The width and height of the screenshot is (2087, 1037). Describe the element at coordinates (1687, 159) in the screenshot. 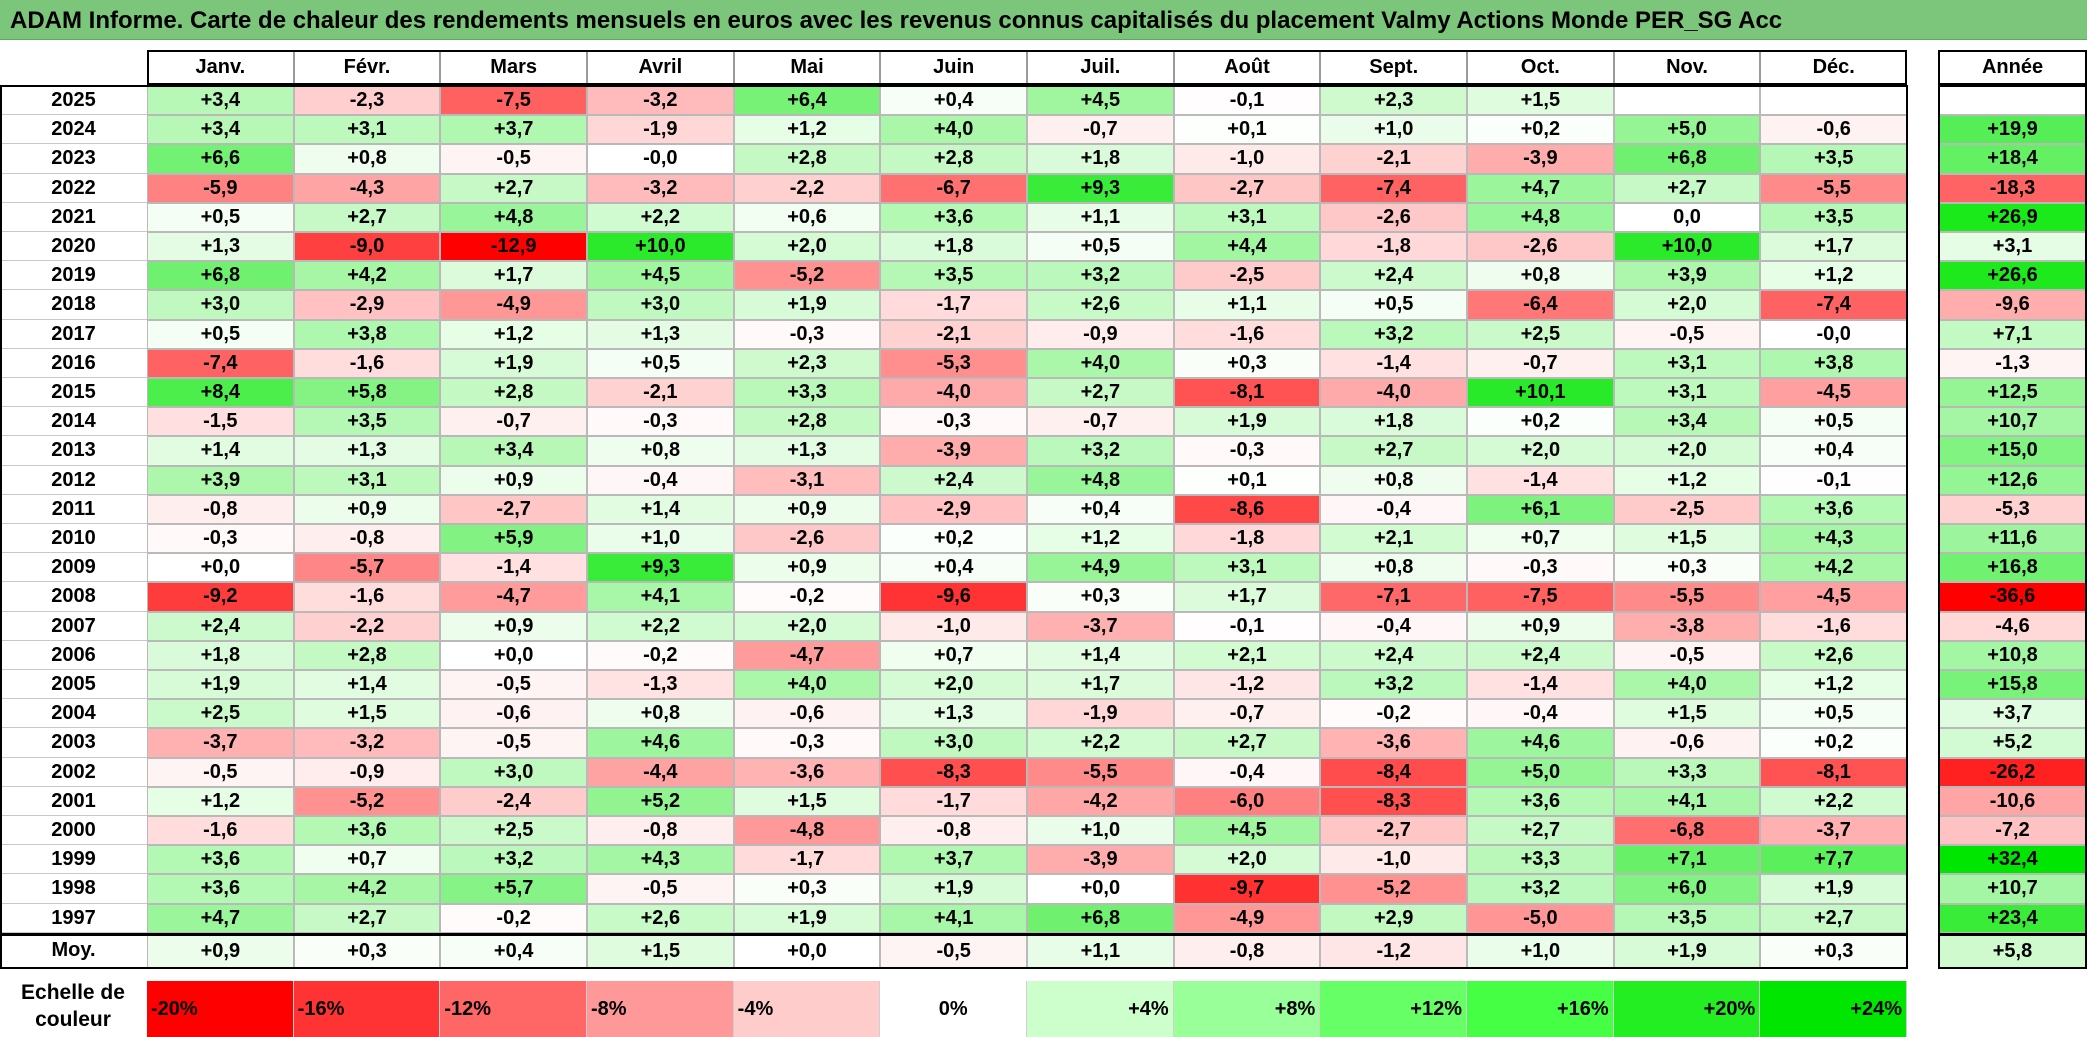

I see `heatmap-cell: +6,8` at that location.